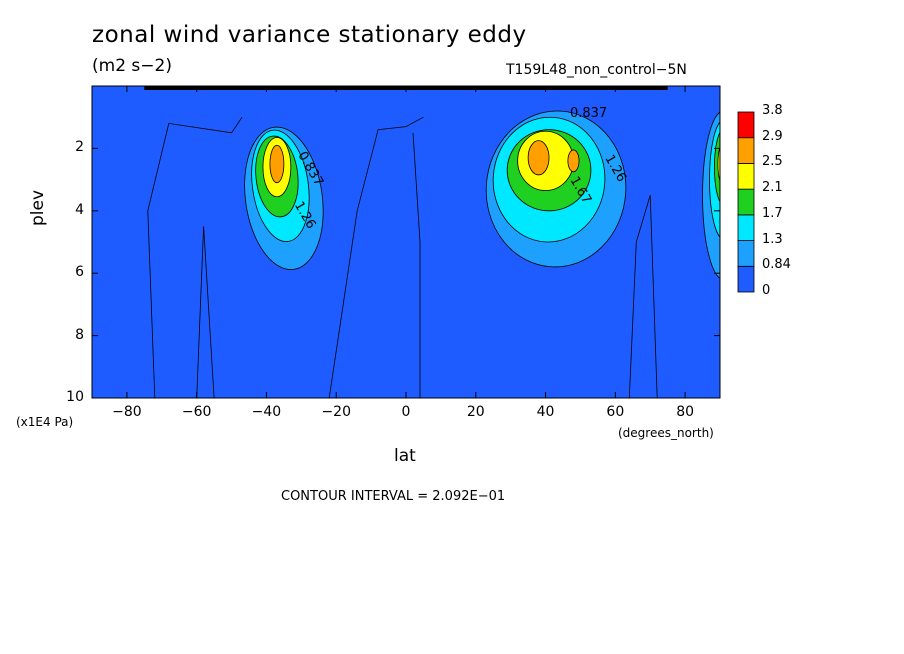 The width and height of the screenshot is (904, 654). Describe the element at coordinates (79, 334) in the screenshot. I see `y-tick-label: 8` at that location.